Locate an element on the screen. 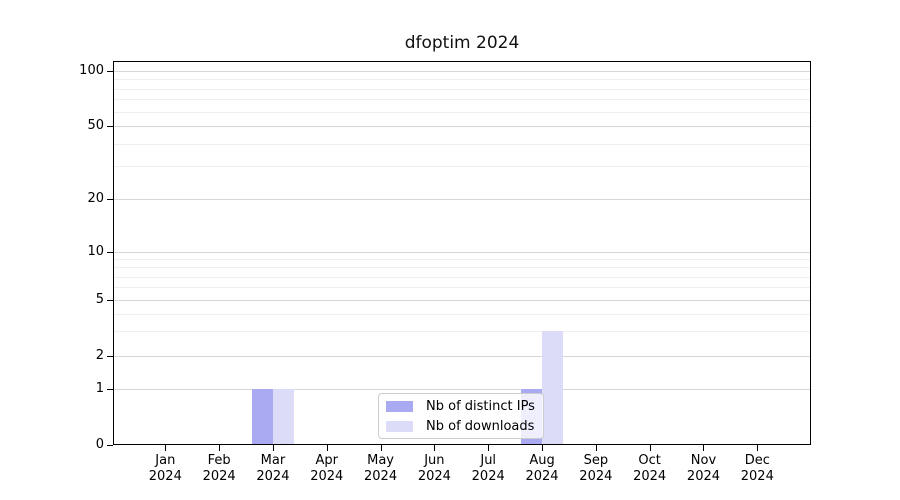 The width and height of the screenshot is (900, 500). x-tick-label-dec: Dec 2024 is located at coordinates (757, 469).